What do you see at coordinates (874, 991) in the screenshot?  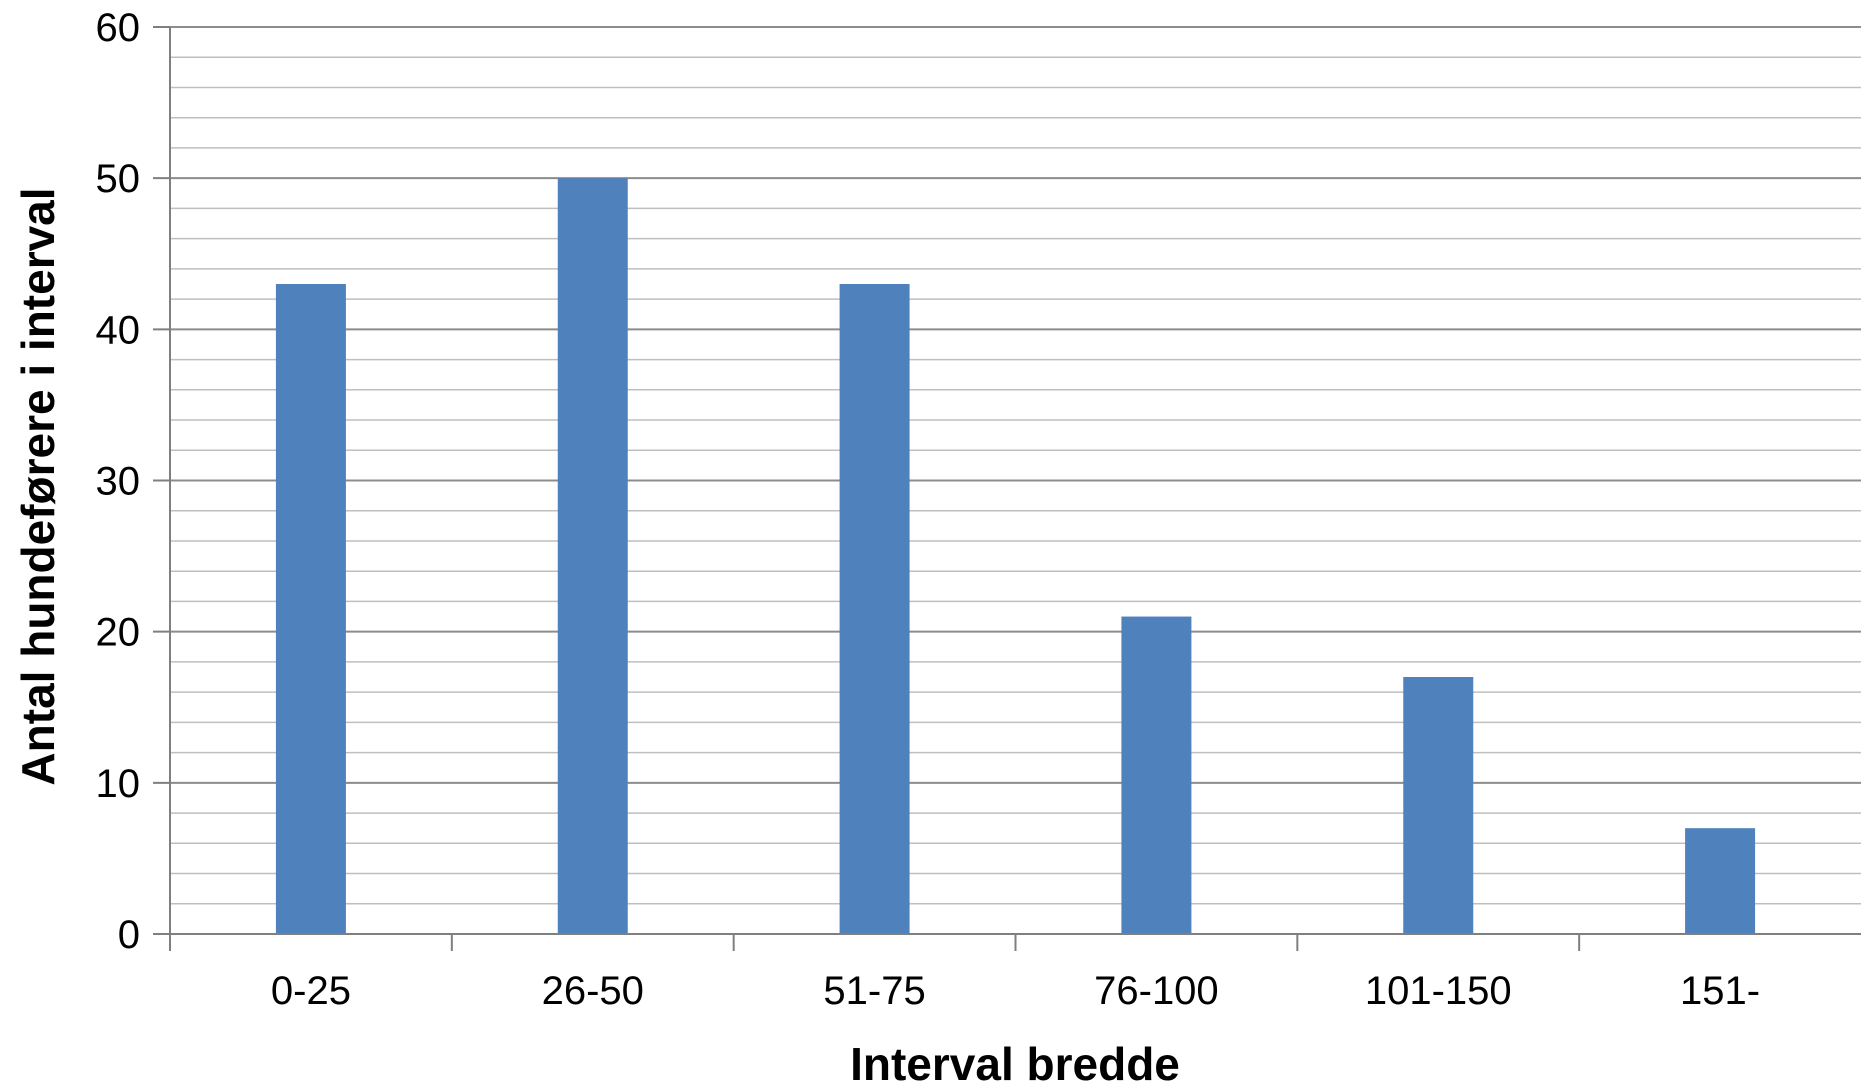 I see `x-tick-label: 51-75` at bounding box center [874, 991].